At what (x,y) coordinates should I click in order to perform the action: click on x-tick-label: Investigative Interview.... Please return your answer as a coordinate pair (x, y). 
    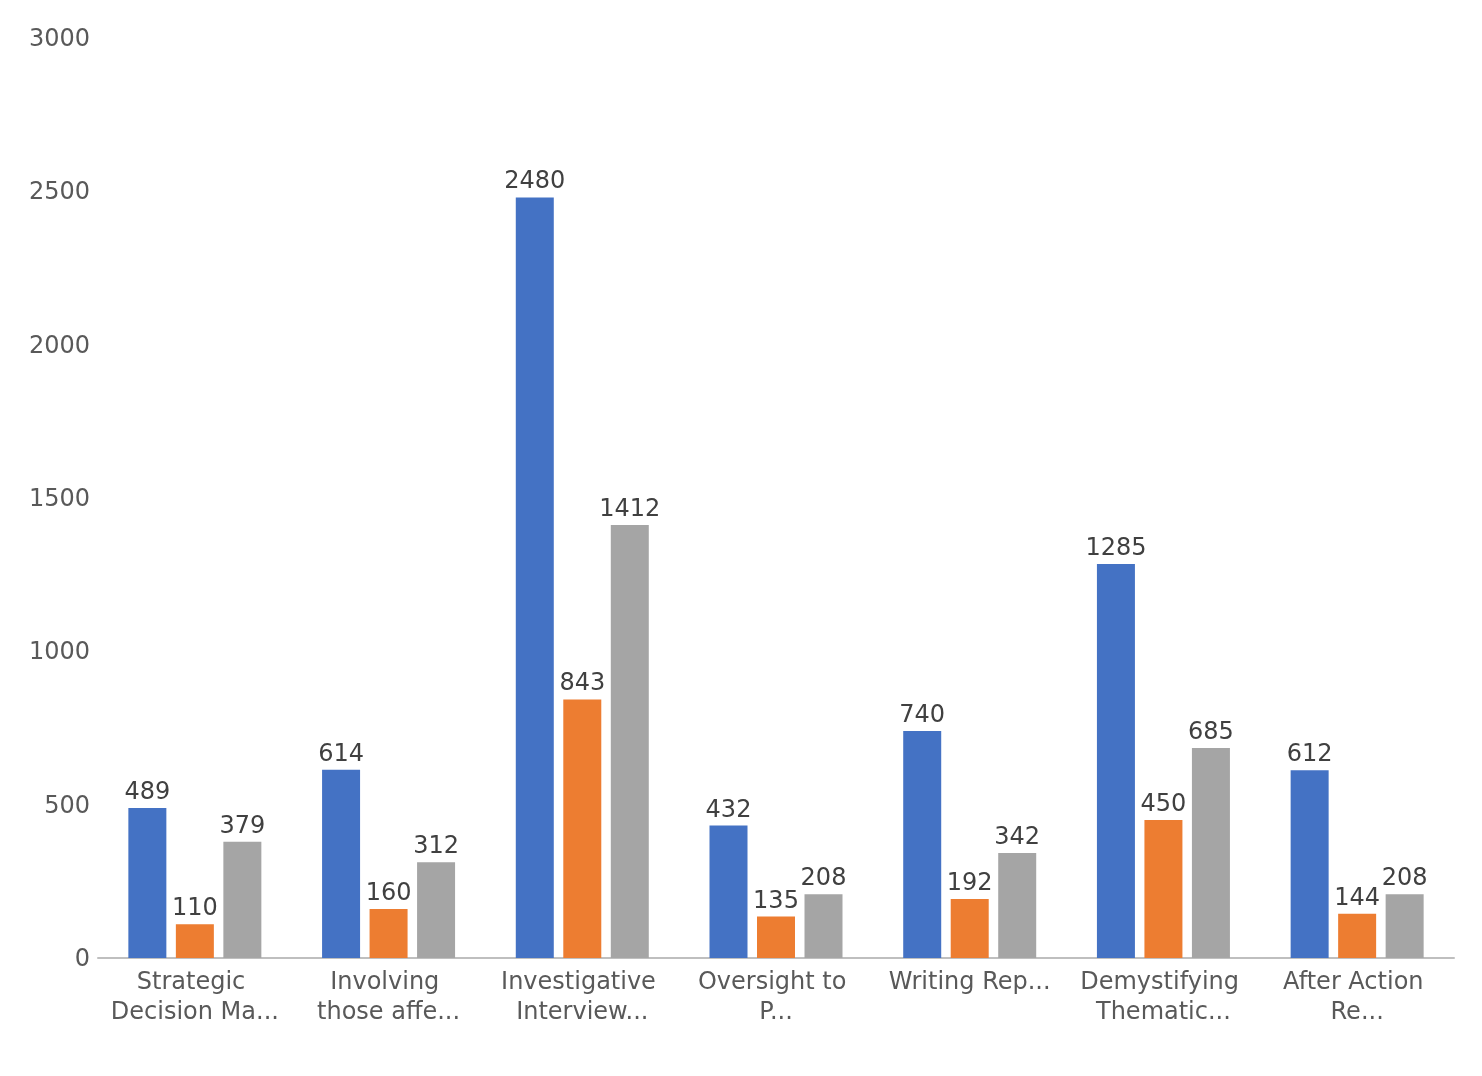
    Looking at the image, I should click on (582, 996).